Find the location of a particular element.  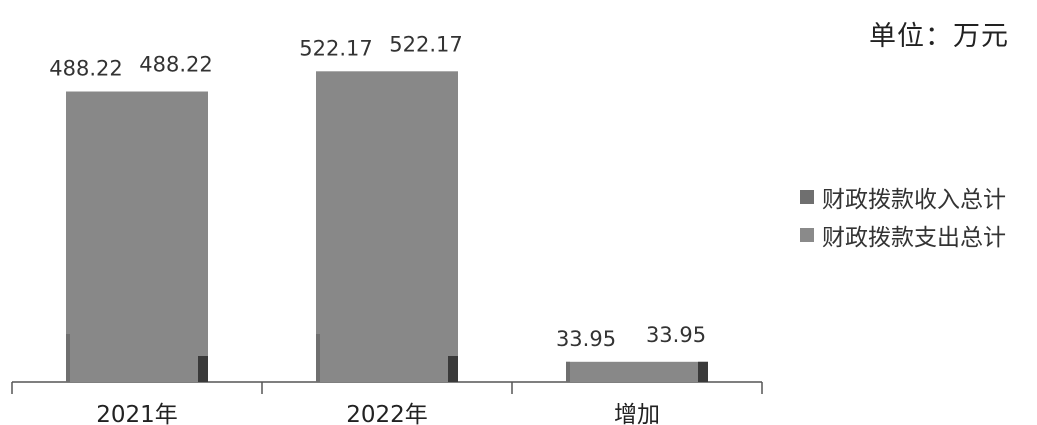

data-label-income: 522.17 is located at coordinates (335, 48).